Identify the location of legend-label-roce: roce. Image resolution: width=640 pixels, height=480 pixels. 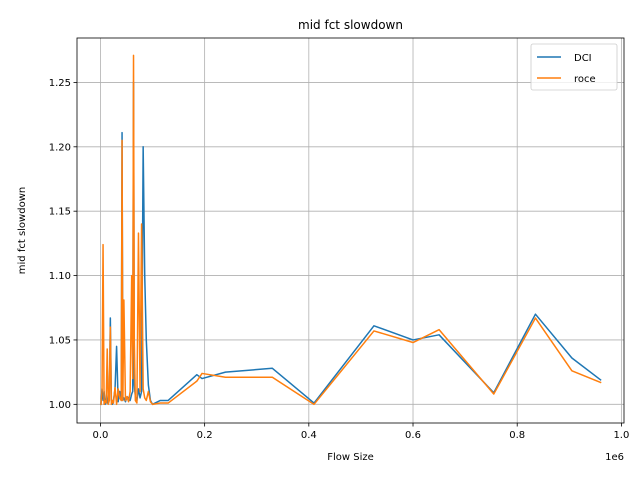
(585, 79).